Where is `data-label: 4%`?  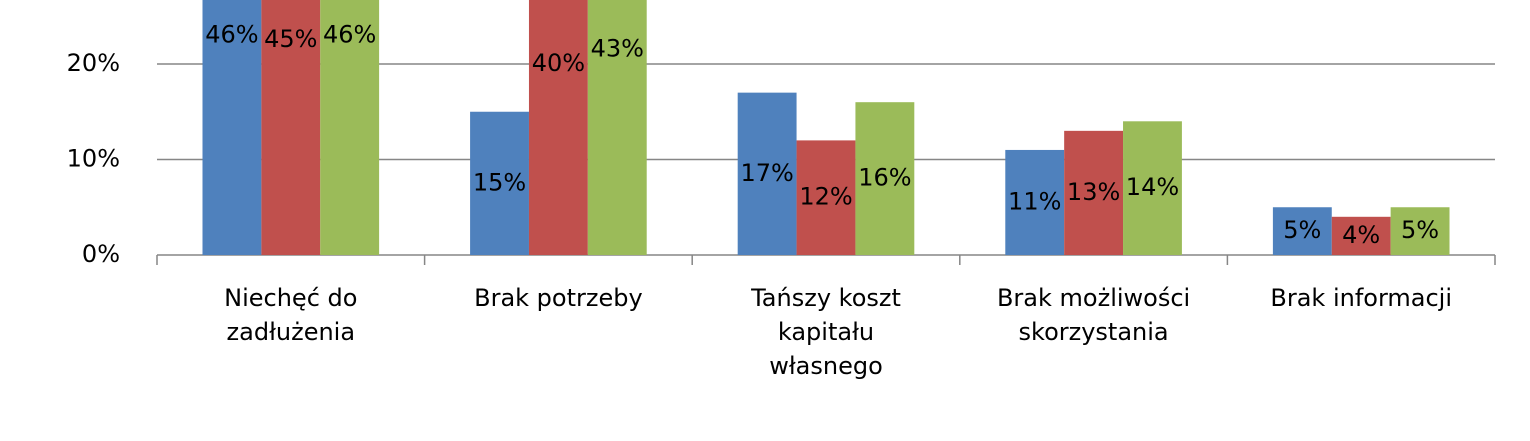 data-label: 4% is located at coordinates (1361, 235).